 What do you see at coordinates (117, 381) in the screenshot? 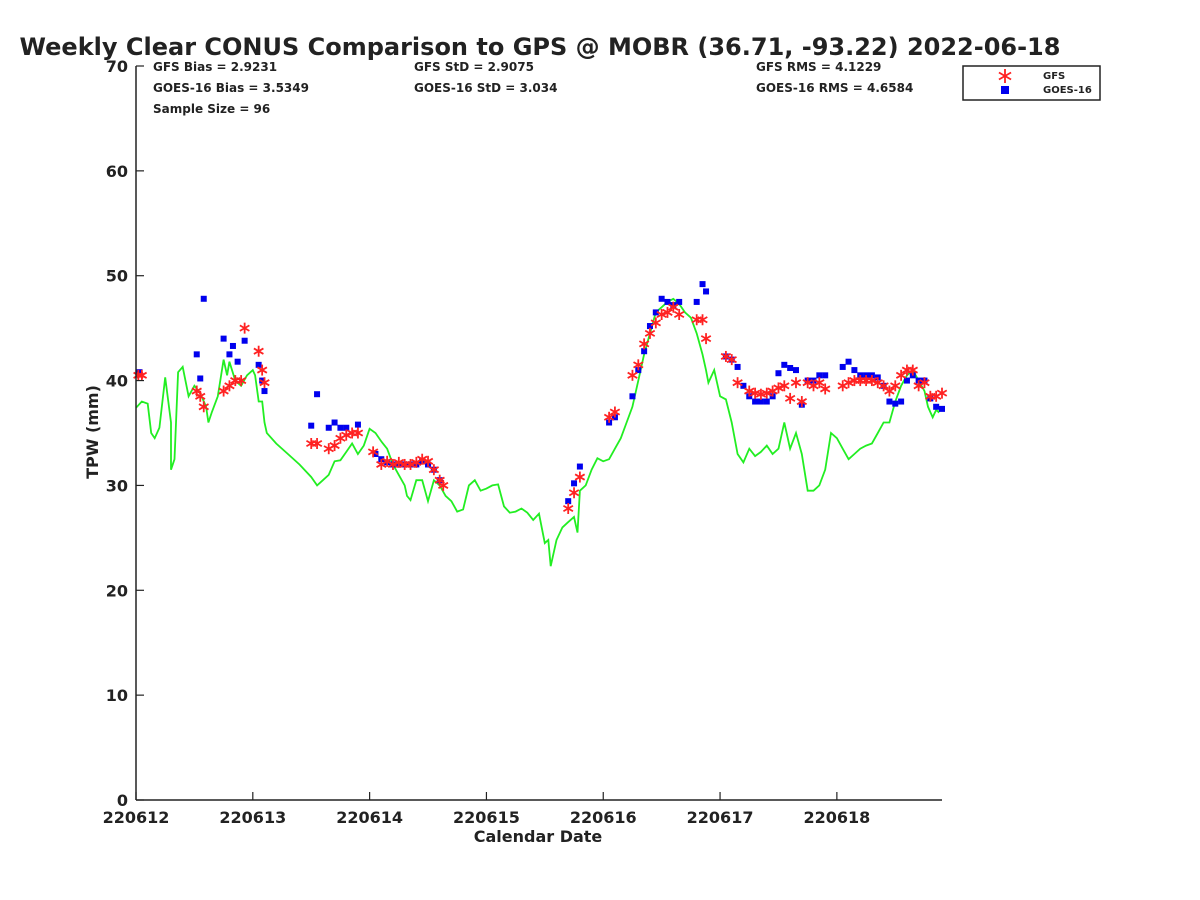
I see `y-tick-label: 40` at bounding box center [117, 381].